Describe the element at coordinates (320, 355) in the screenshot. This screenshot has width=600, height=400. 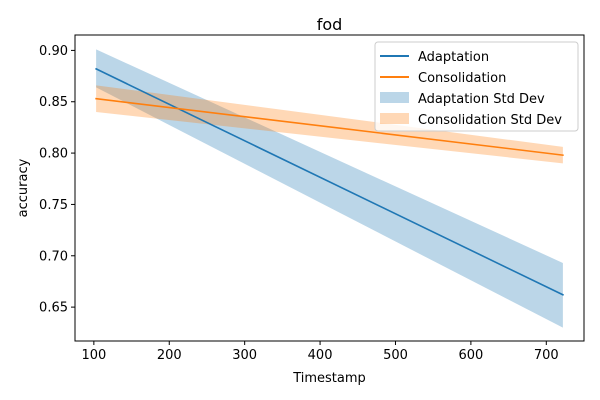
I see `x-tick-label: 400` at that location.